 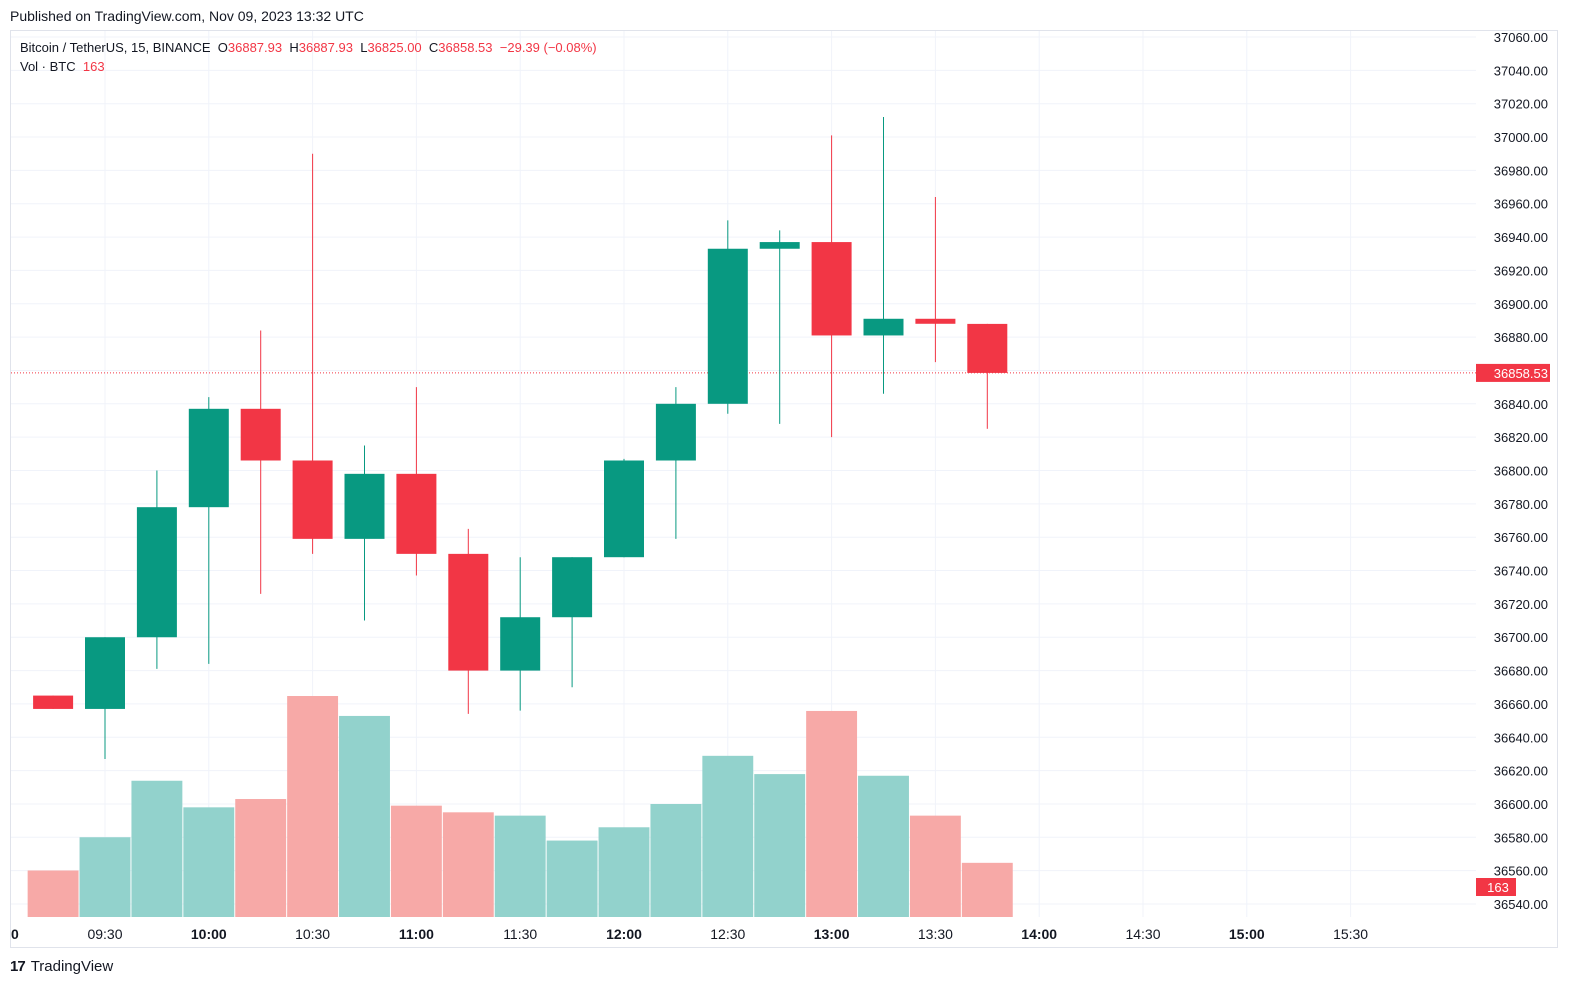 I want to click on x-axis-tick-label: 10:30, so click(x=312, y=934).